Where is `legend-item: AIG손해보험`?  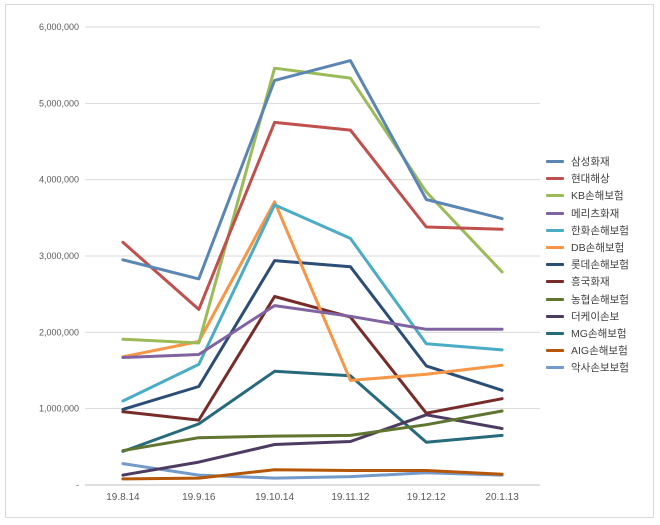 legend-item: AIG손해보험 is located at coordinates (601, 350).